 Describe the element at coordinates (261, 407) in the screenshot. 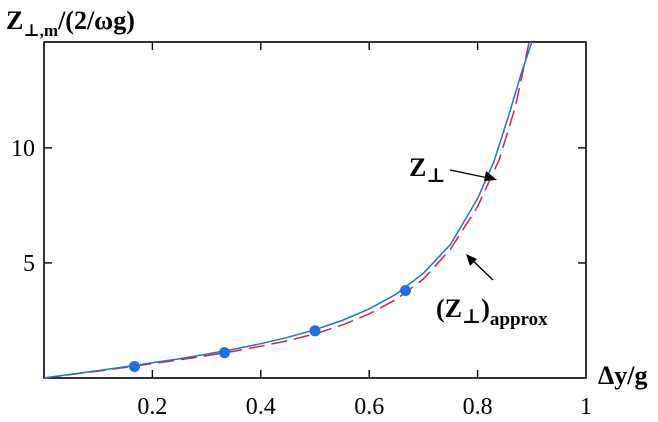

I see `x-tick-label: 0.4` at that location.